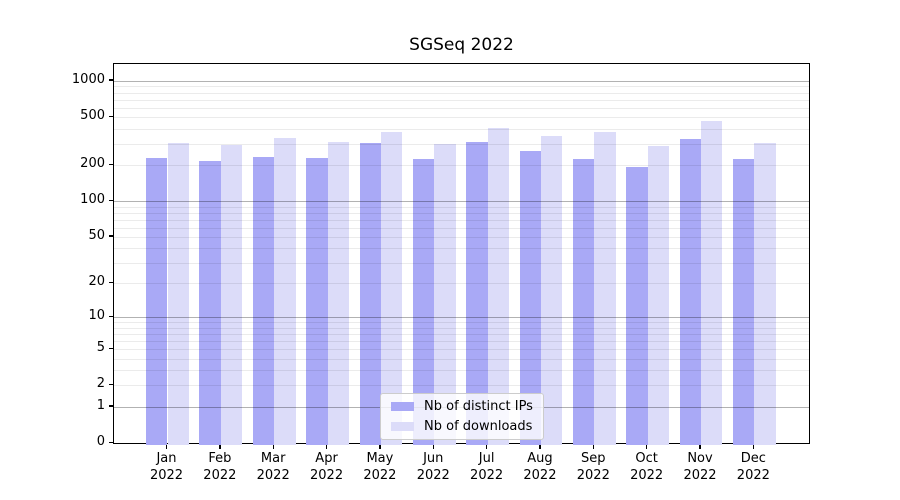  I want to click on x-axis-label-month: Dec, so click(753, 458).